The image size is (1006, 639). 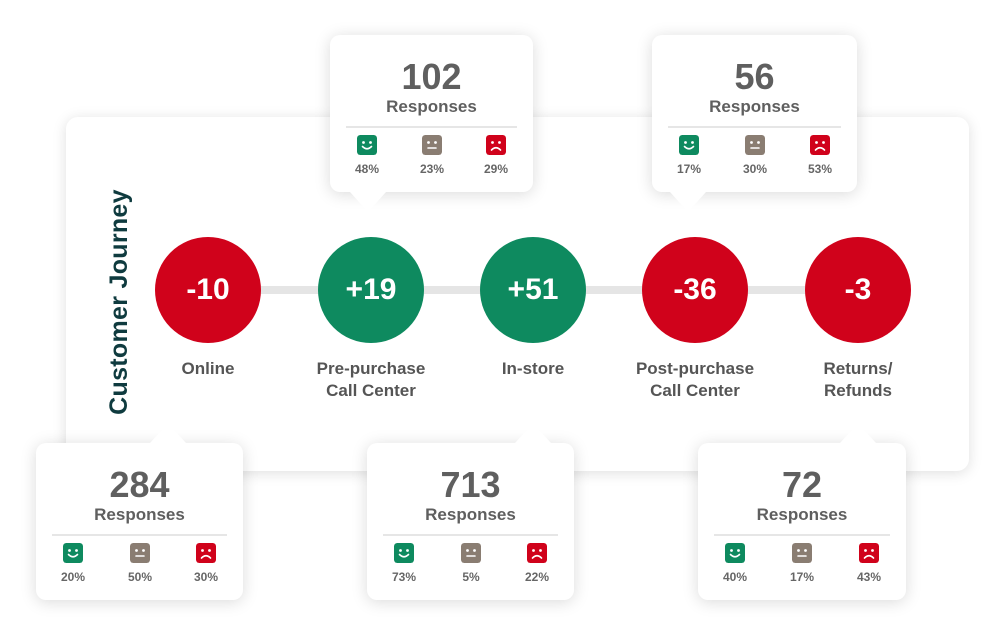 I want to click on positive-pct: 73%, so click(x=404, y=577).